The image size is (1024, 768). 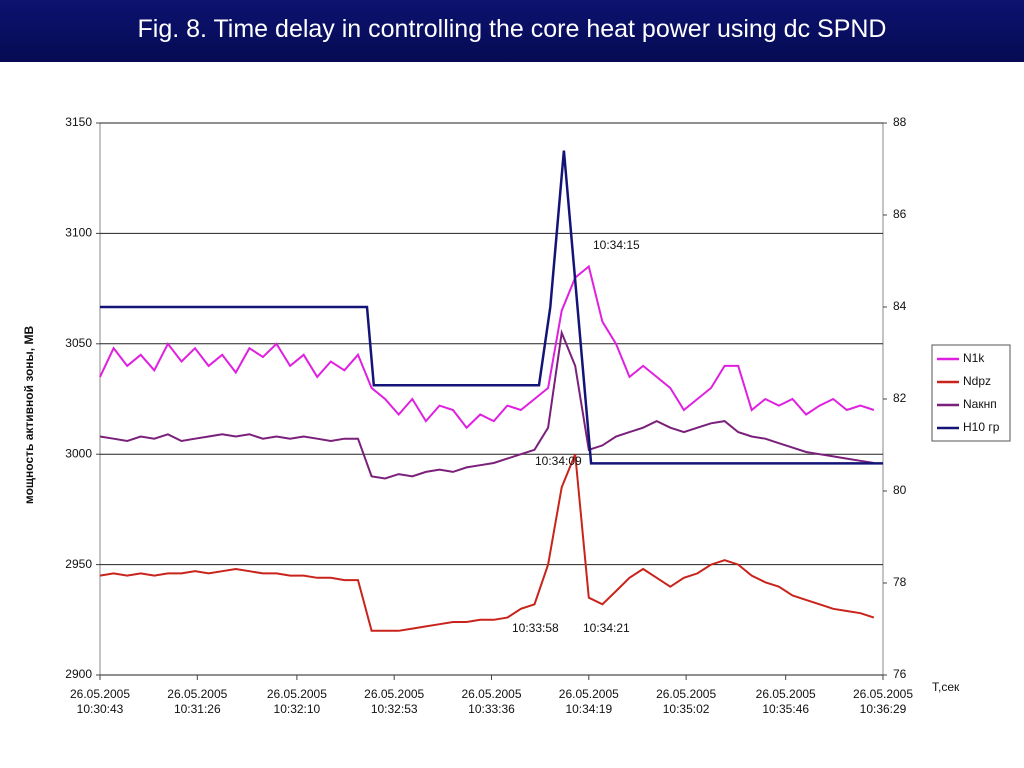 What do you see at coordinates (606, 628) in the screenshot?
I see `annotation: 10:34:21` at bounding box center [606, 628].